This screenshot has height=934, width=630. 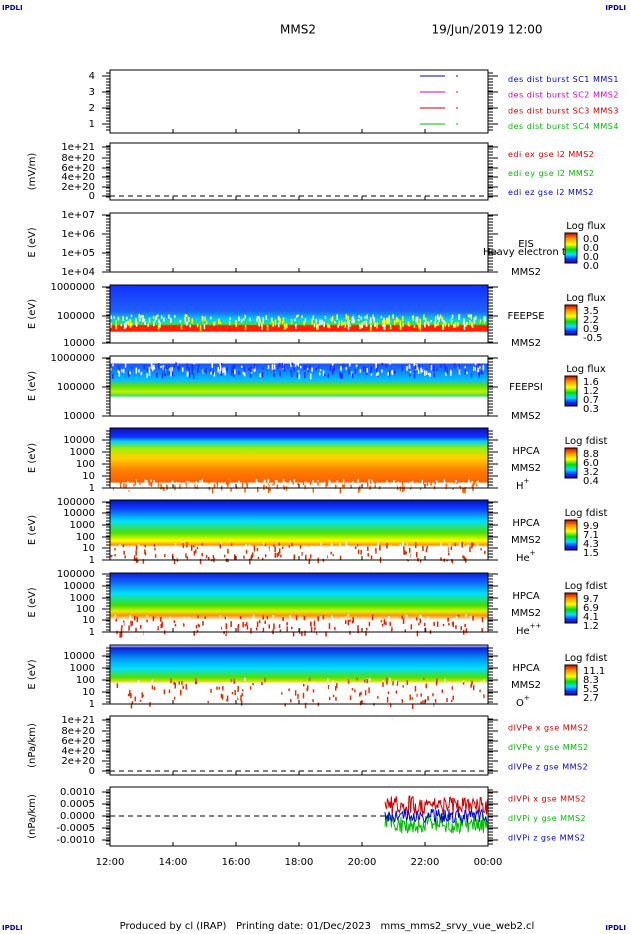 What do you see at coordinates (525, 316) in the screenshot?
I see `instrument-label: FEEPSE` at bounding box center [525, 316].